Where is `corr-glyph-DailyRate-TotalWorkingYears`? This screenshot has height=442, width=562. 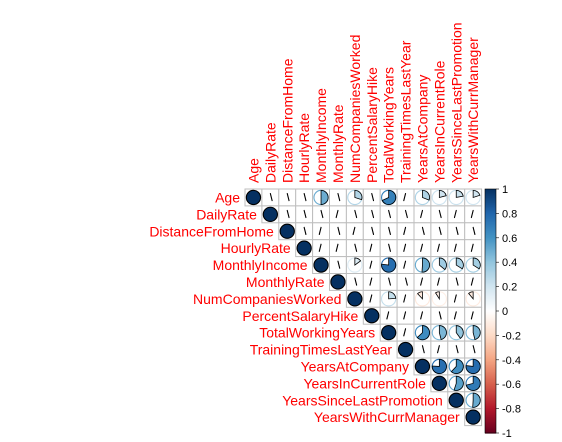
corr-glyph-DailyRate-TotalWorkingYears is located at coordinates (389, 214).